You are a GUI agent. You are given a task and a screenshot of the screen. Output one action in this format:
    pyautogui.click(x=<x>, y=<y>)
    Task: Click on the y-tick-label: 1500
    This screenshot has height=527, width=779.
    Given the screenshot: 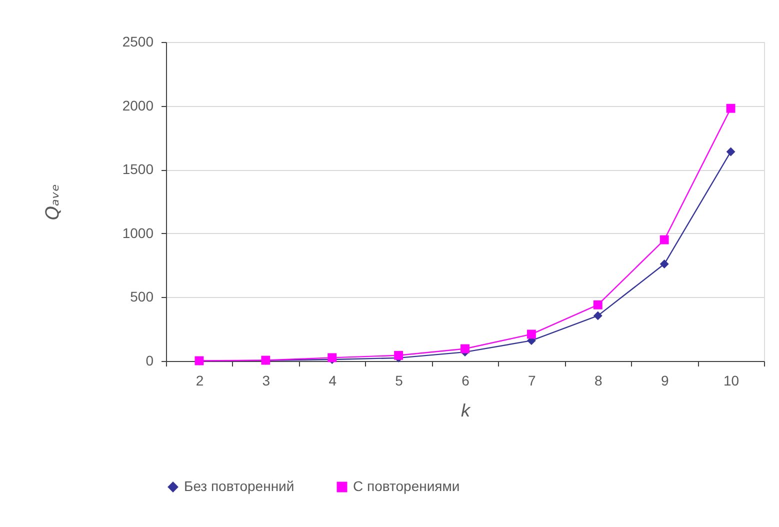 What is the action you would take?
    pyautogui.click(x=138, y=169)
    